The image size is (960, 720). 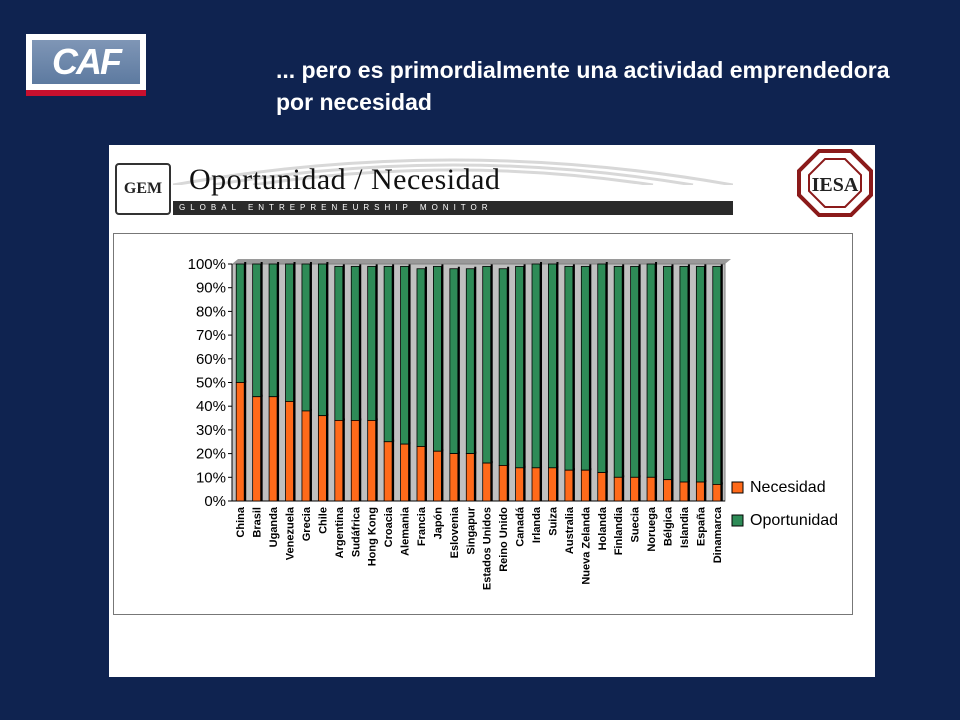 What do you see at coordinates (211, 454) in the screenshot?
I see `y-tick-label: 20%` at bounding box center [211, 454].